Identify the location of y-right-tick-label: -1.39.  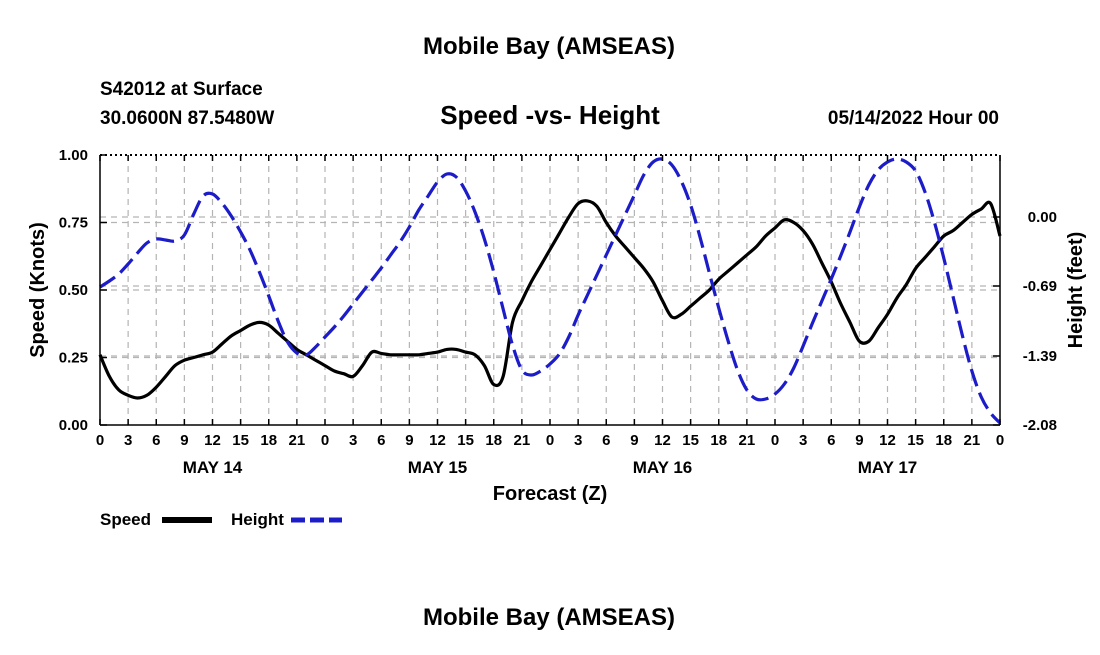
(1040, 356).